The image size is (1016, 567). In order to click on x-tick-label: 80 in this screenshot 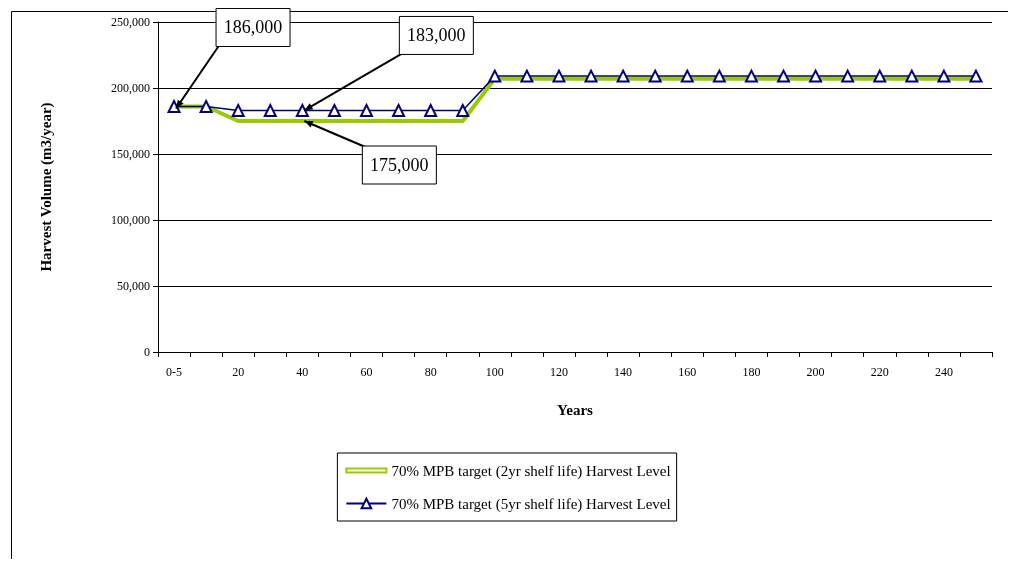, I will do `click(430, 372)`.